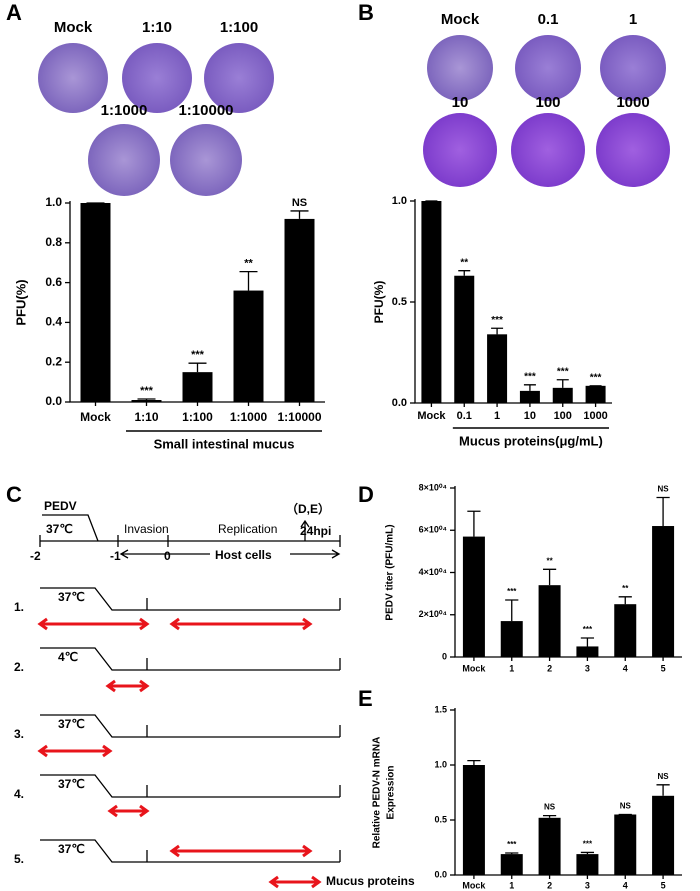  Describe the element at coordinates (563, 416) in the screenshot. I see `x-tick-label: 100` at that location.